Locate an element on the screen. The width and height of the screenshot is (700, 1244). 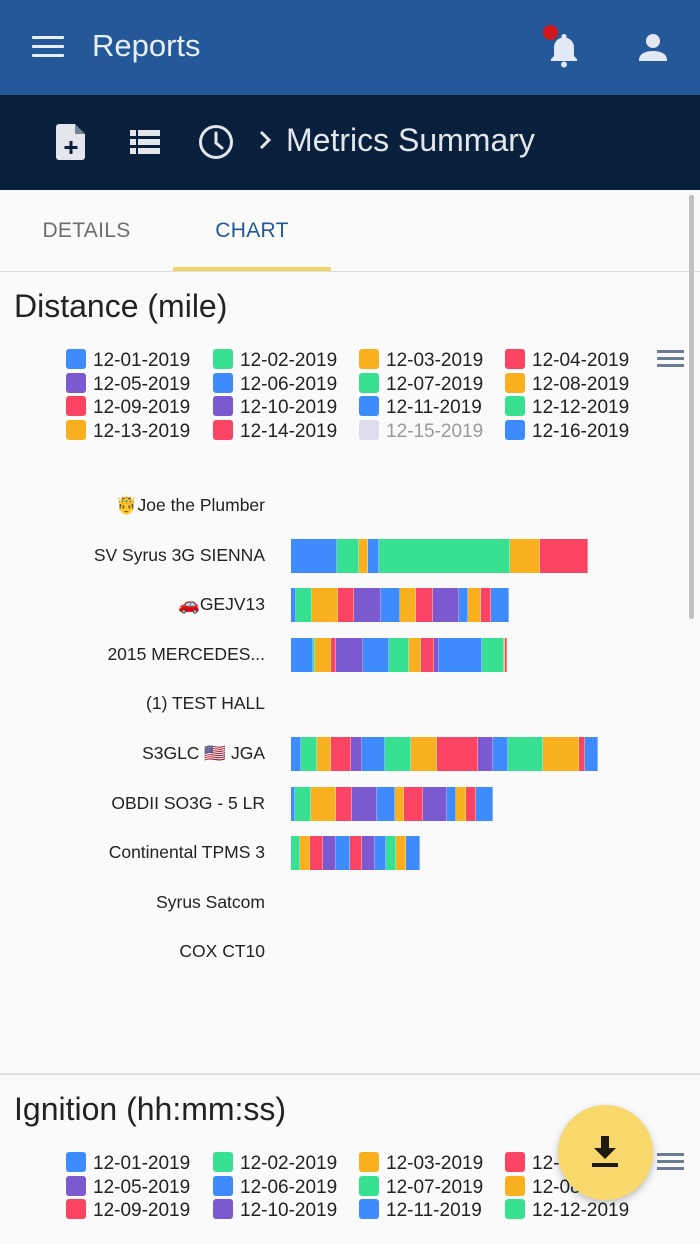
legend-item: 12-04-2019 is located at coordinates (567, 360).